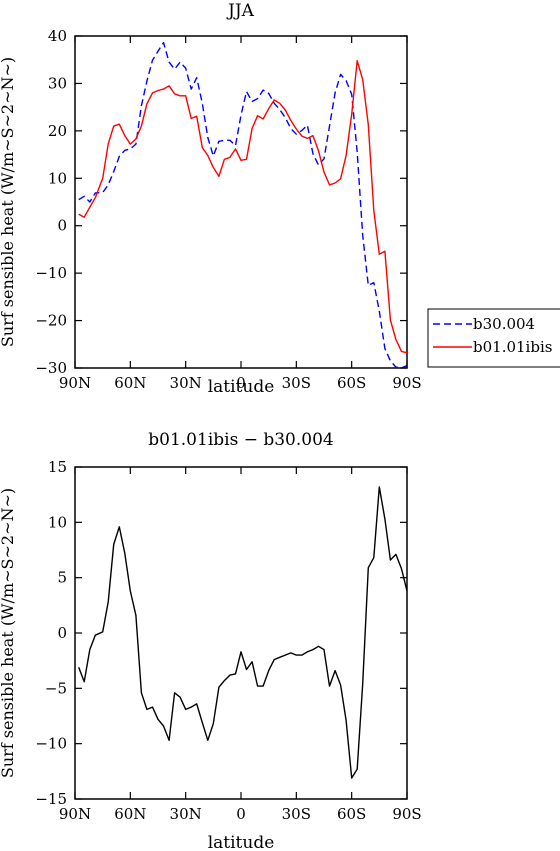 This screenshot has width=560, height=851. I want to click on bottom-y-tick-label: −10, so click(51, 744).